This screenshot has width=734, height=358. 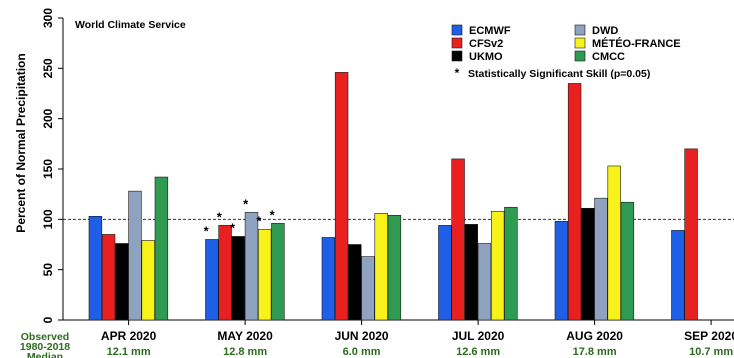 I want to click on x-tick-label: MAY 2020, so click(x=245, y=336).